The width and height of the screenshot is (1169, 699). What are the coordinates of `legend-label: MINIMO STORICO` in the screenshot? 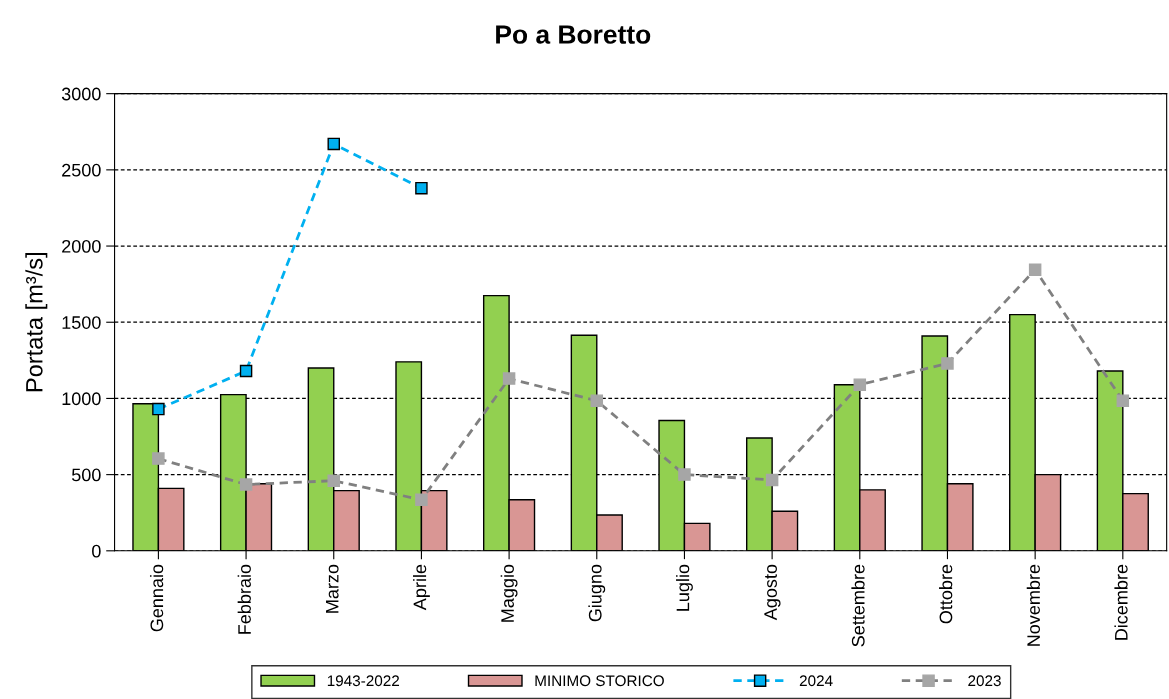 It's located at (599, 681).